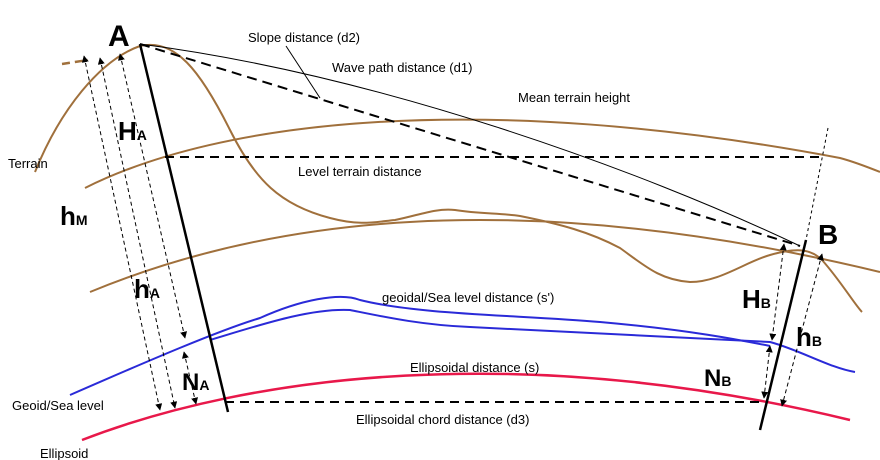 This screenshot has height=460, width=880. I want to click on ellipsoidal-distance-label: Ellipsoidal distance (s), so click(474, 367).